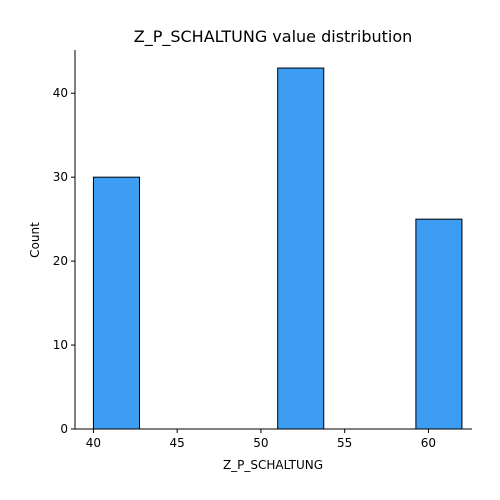 The width and height of the screenshot is (500, 500). Describe the element at coordinates (60, 93) in the screenshot. I see `y-tick-label: 40` at that location.